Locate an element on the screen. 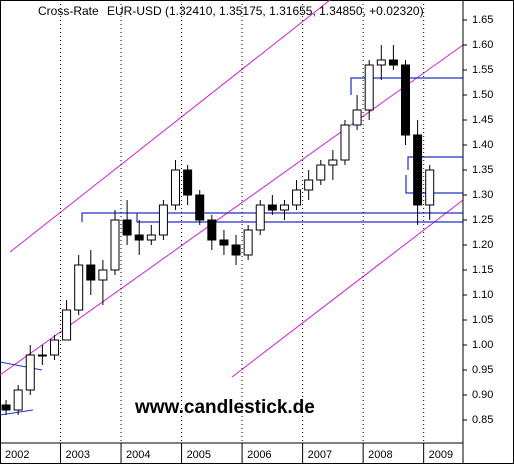 The image size is (514, 464). x-tick-label: 2009 is located at coordinates (441, 455).